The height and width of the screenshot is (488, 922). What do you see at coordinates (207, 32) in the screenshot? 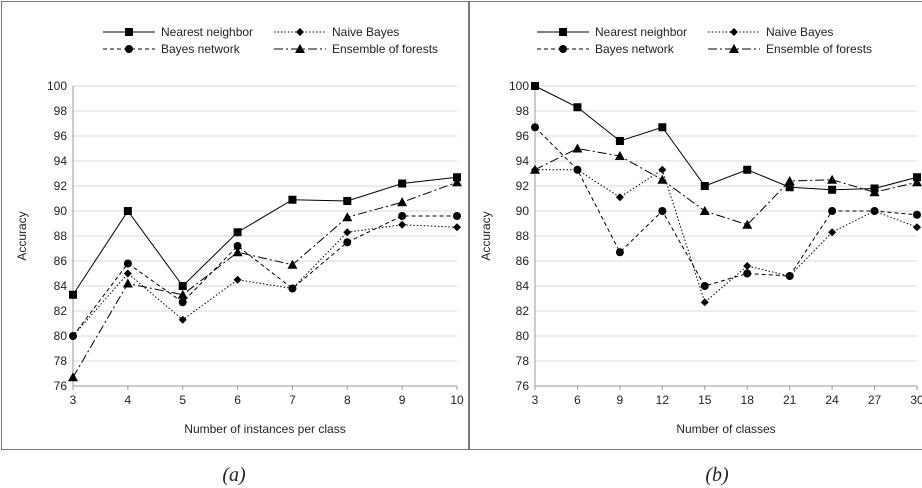
I see `legend-label-0-0: Nearest neighbor` at bounding box center [207, 32].